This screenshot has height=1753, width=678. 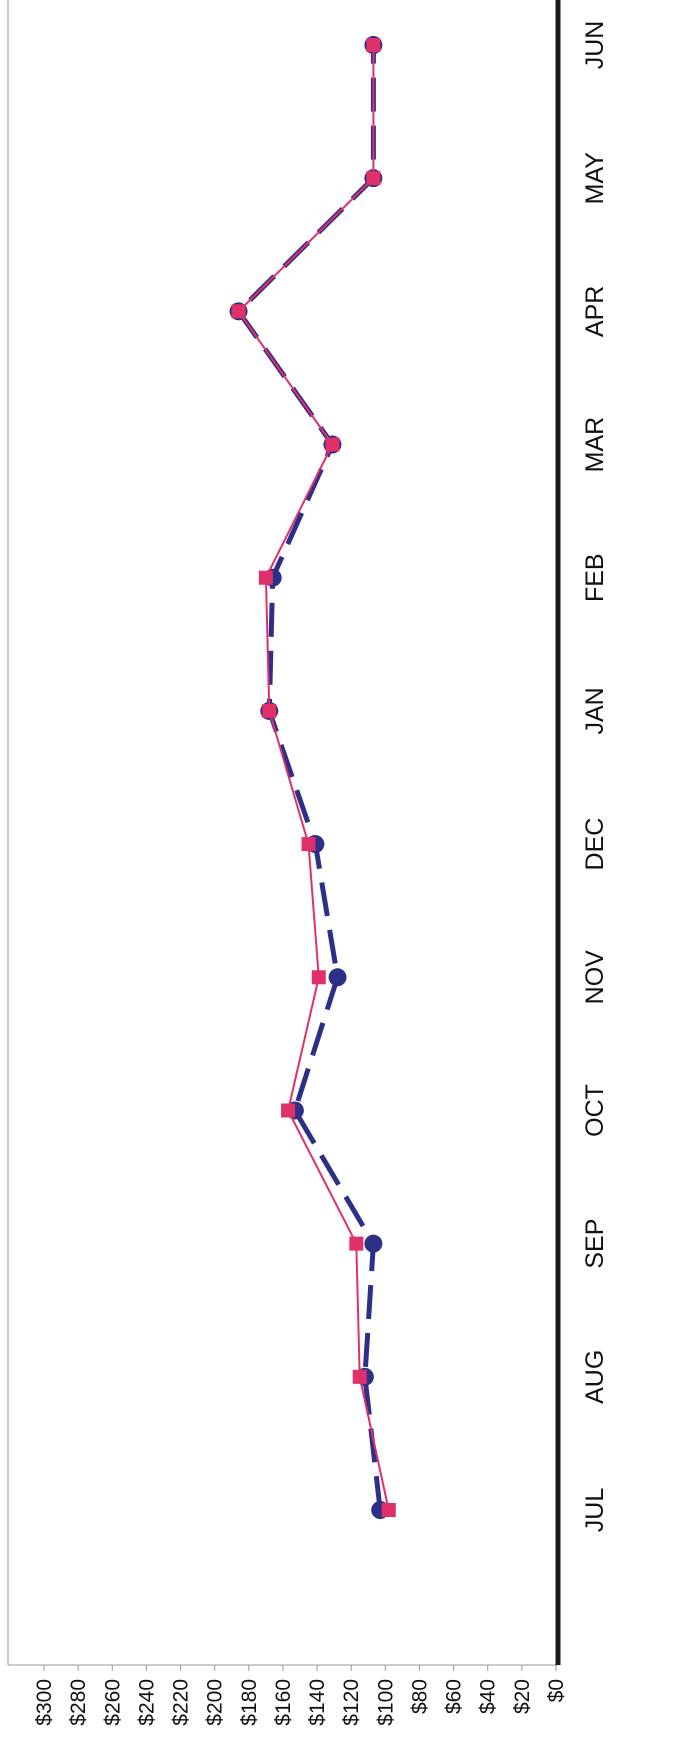 I want to click on x-tick-label: FEB, so click(x=595, y=577).